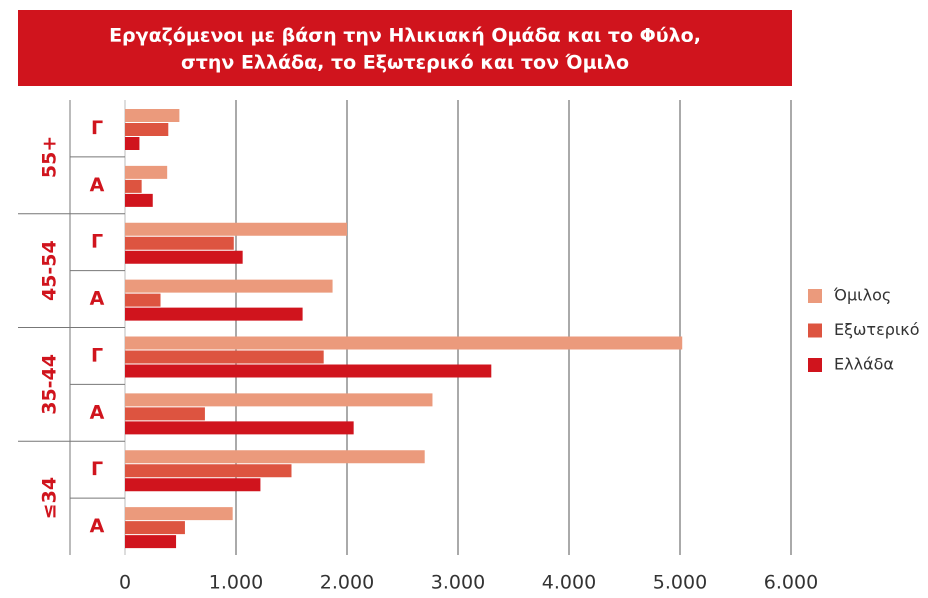  I want to click on x-tick-label: 2.000, so click(347, 583).